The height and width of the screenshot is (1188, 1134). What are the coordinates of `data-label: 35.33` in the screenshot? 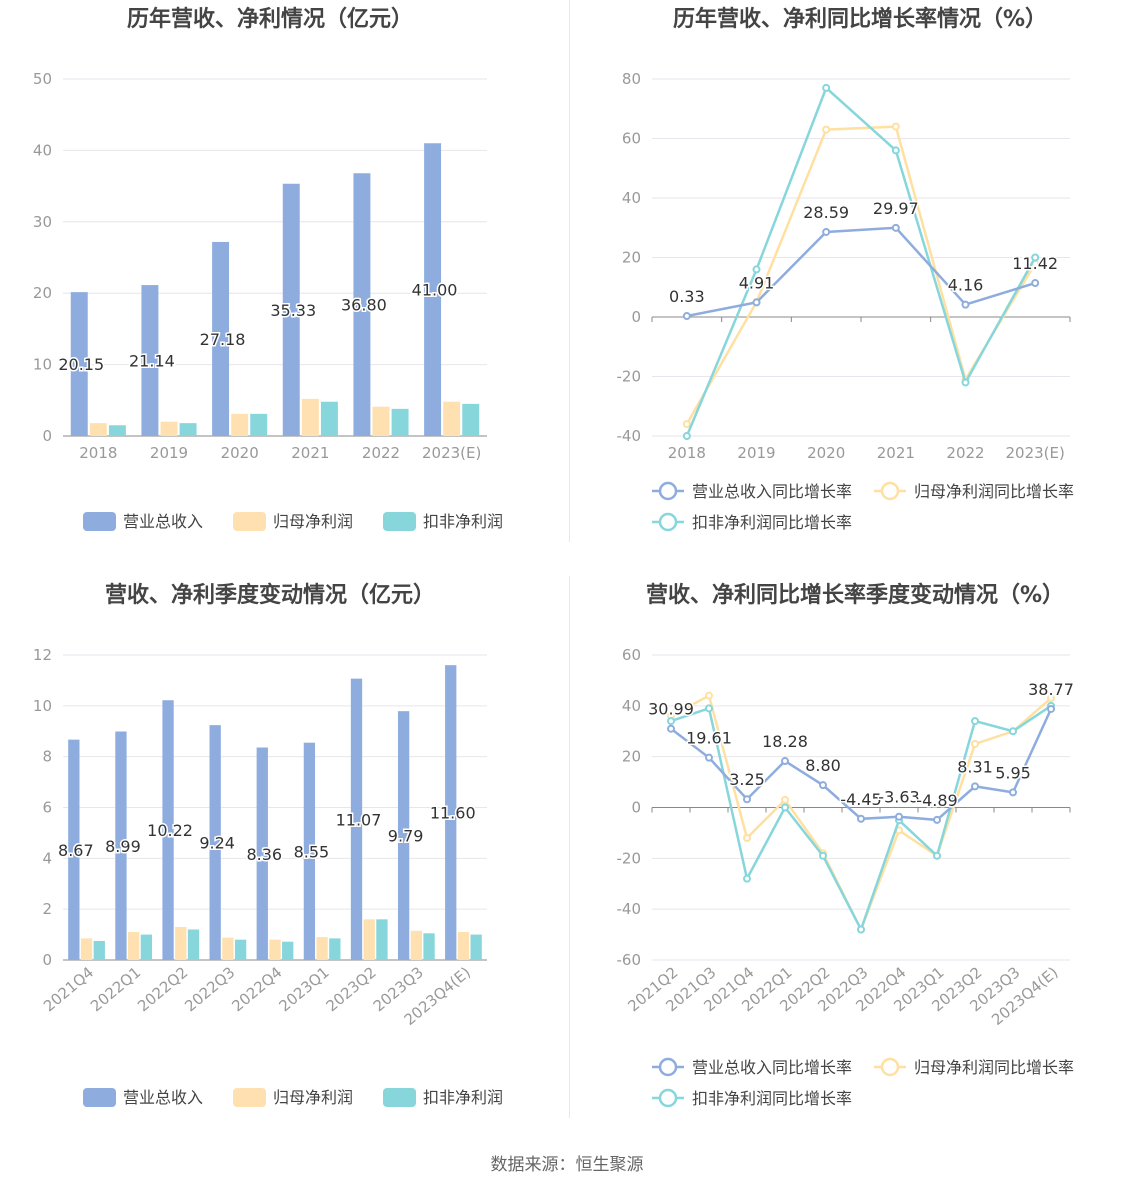 It's located at (293, 310).